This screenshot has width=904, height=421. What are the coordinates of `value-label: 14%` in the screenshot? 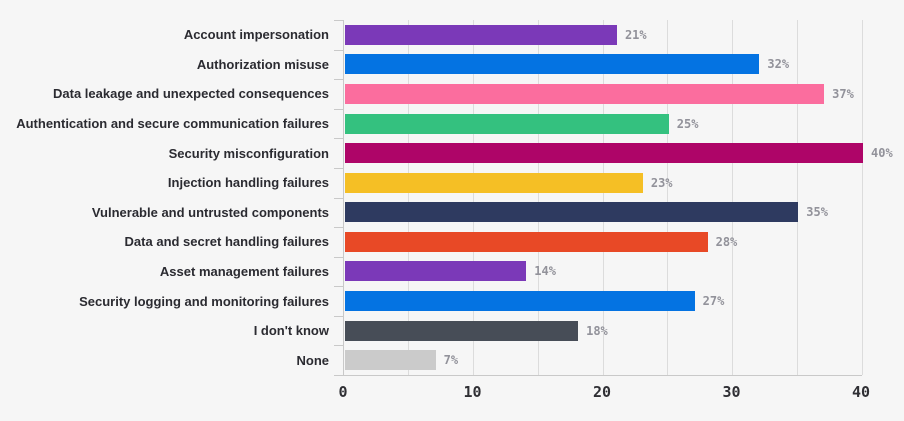 It's located at (545, 271).